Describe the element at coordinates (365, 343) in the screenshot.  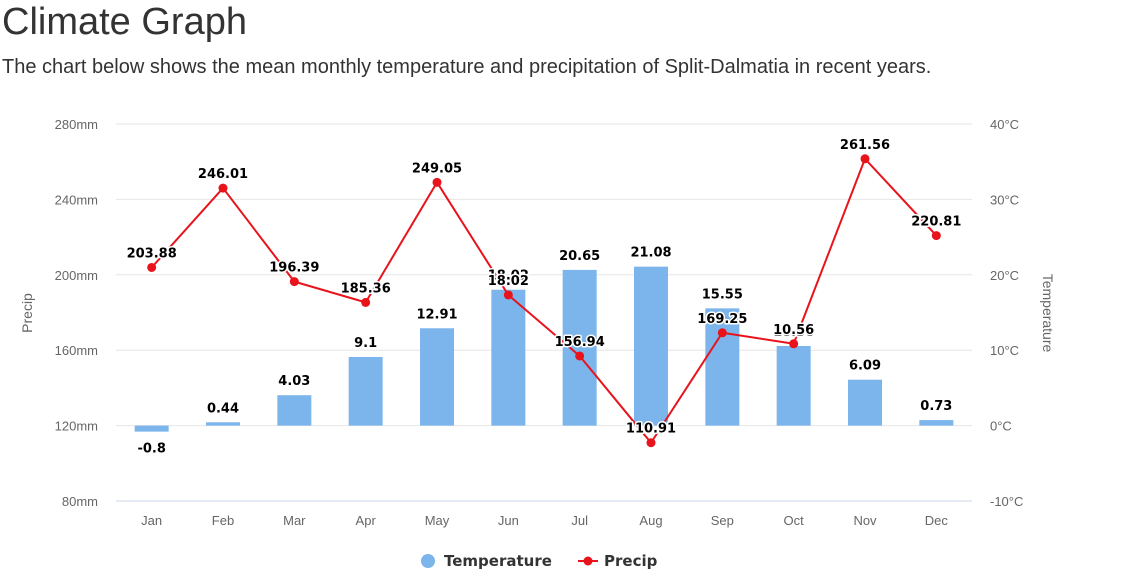
I see `temperature-data-label: 9.1` at that location.